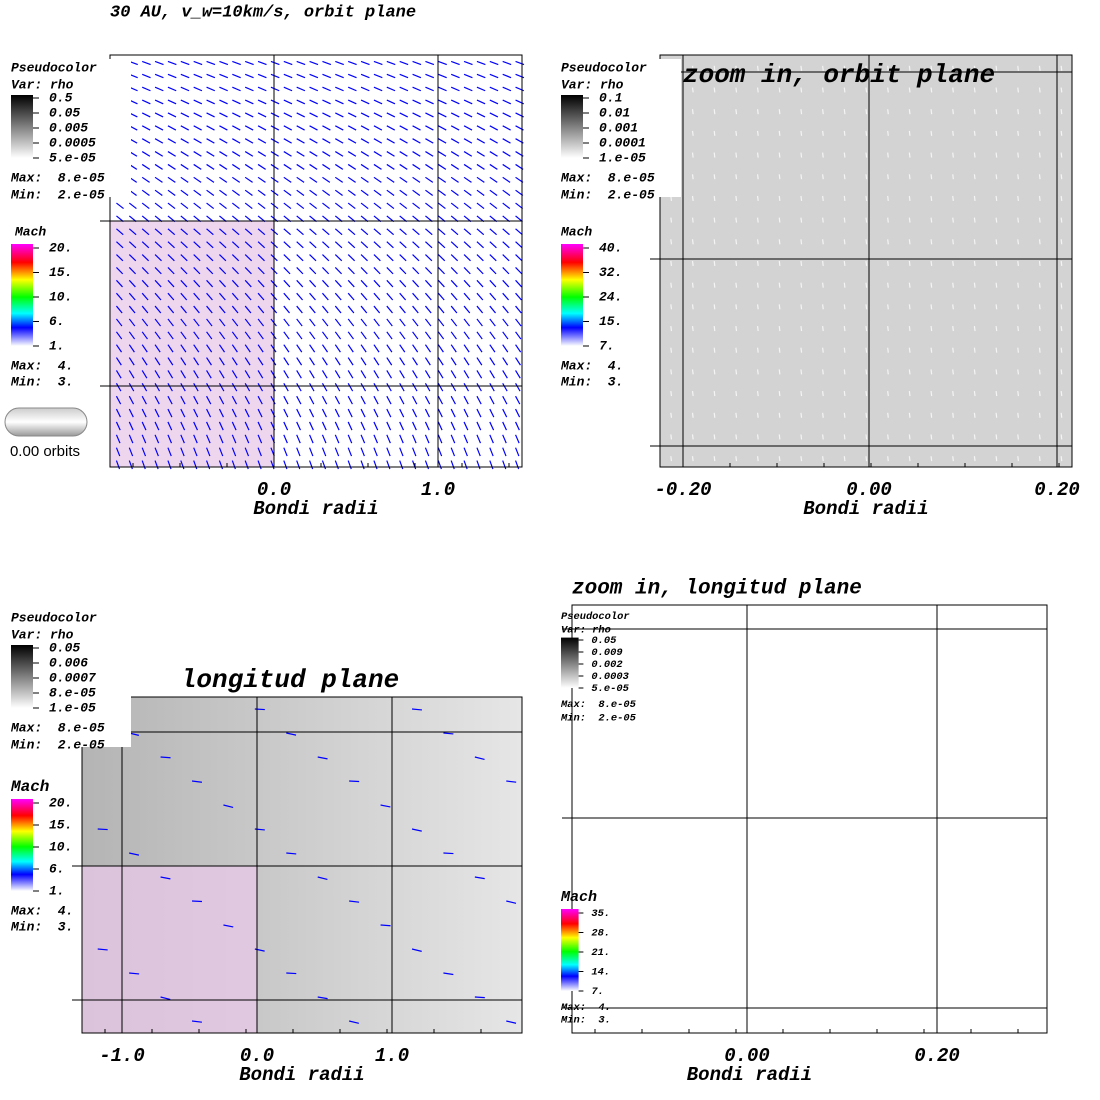 This screenshot has height=1100, width=1100. I want to click on legend-tick-label: 20., so click(60, 247).